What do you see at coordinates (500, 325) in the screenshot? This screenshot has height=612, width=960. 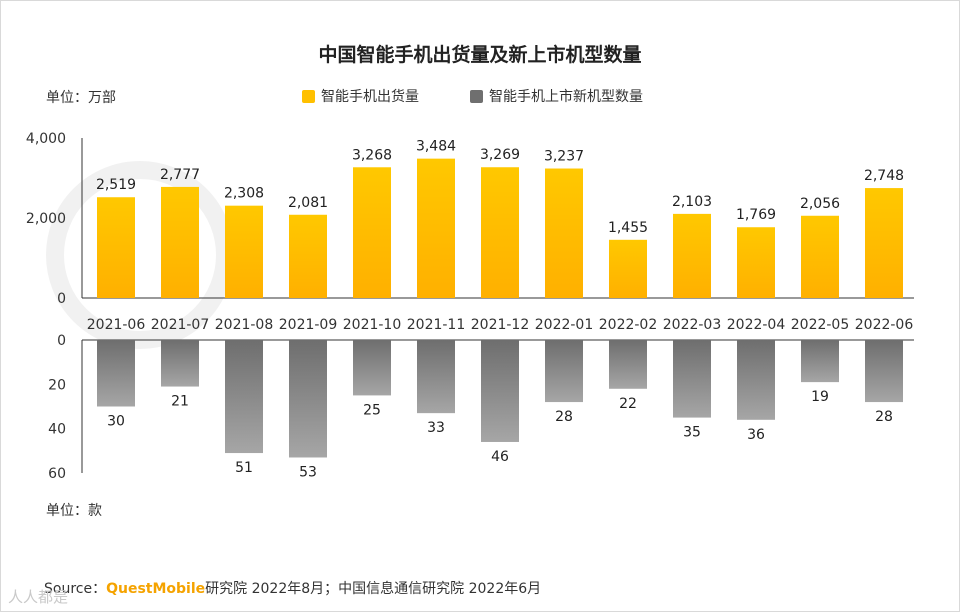 I see `x-tick-label: 2021-12` at bounding box center [500, 325].